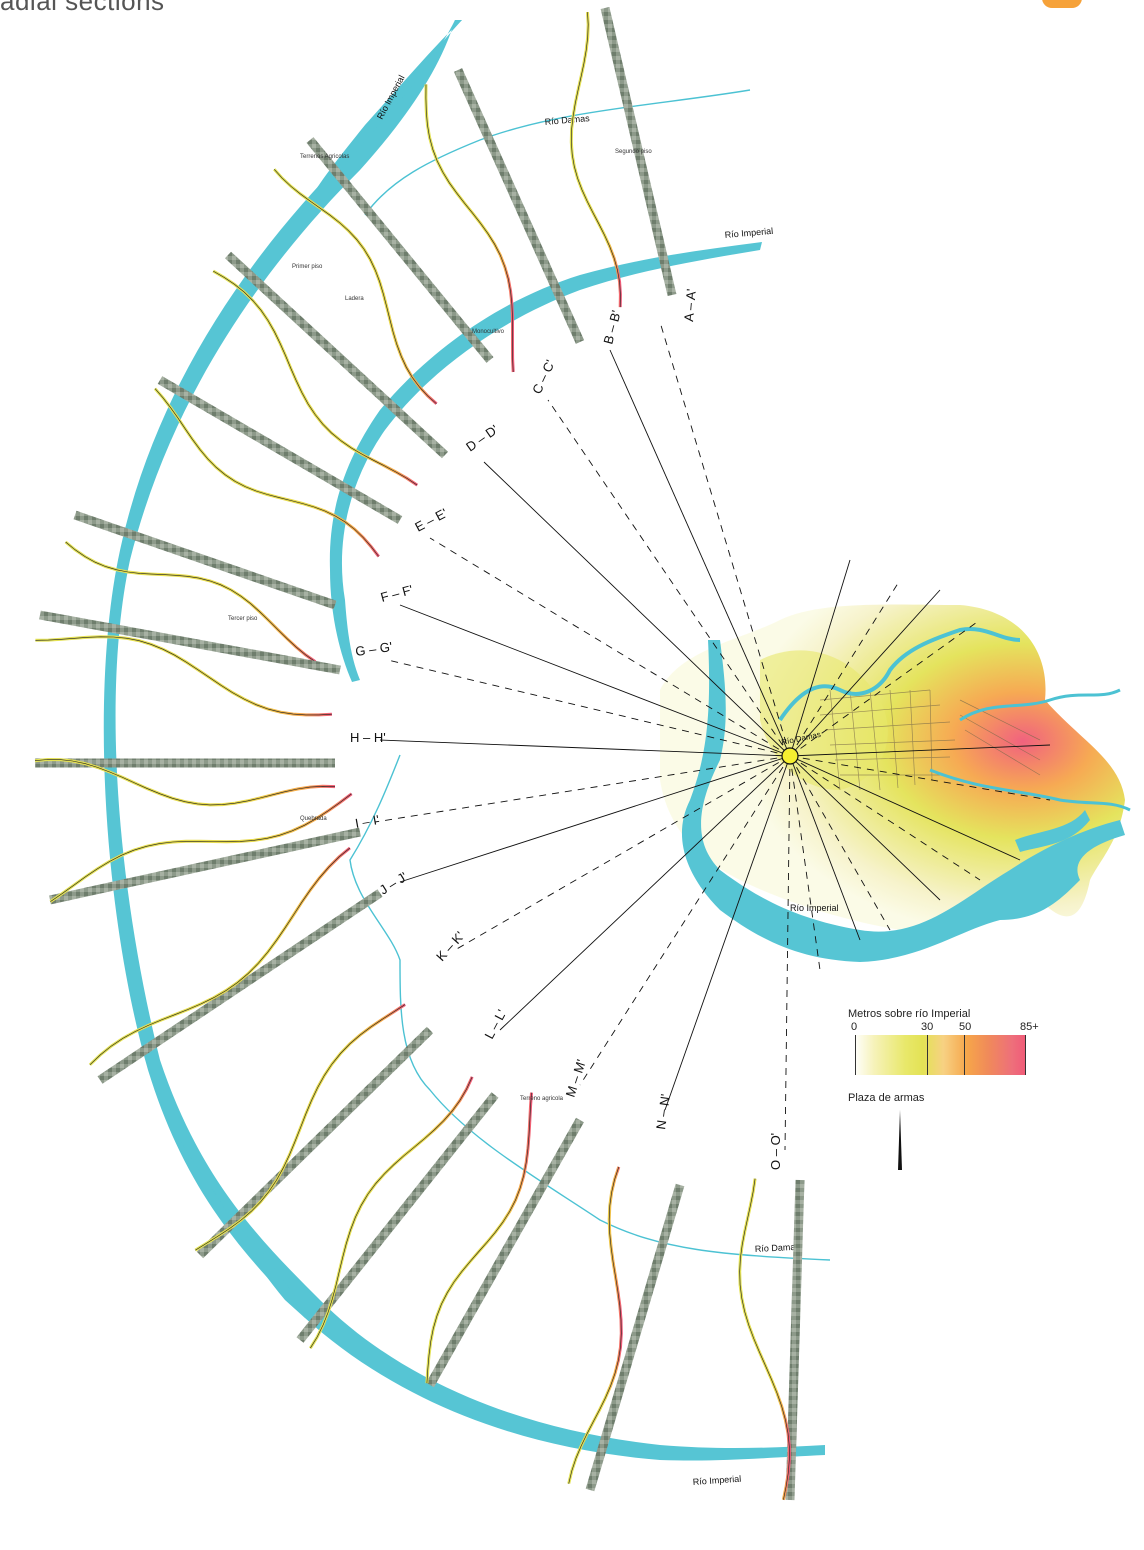  What do you see at coordinates (482, 438) in the screenshot?
I see `section-label-4: D – D'` at bounding box center [482, 438].